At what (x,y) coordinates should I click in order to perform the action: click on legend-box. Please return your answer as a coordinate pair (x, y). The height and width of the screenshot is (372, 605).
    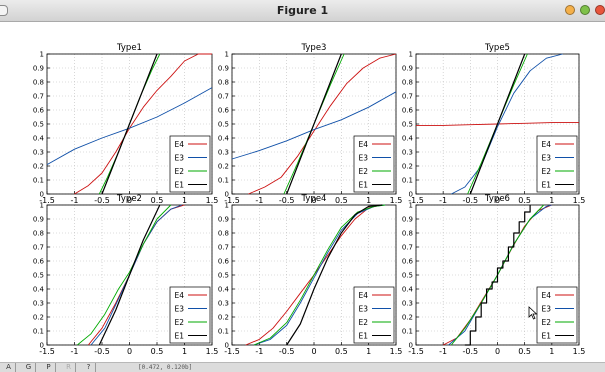
    Looking at the image, I should click on (374, 164).